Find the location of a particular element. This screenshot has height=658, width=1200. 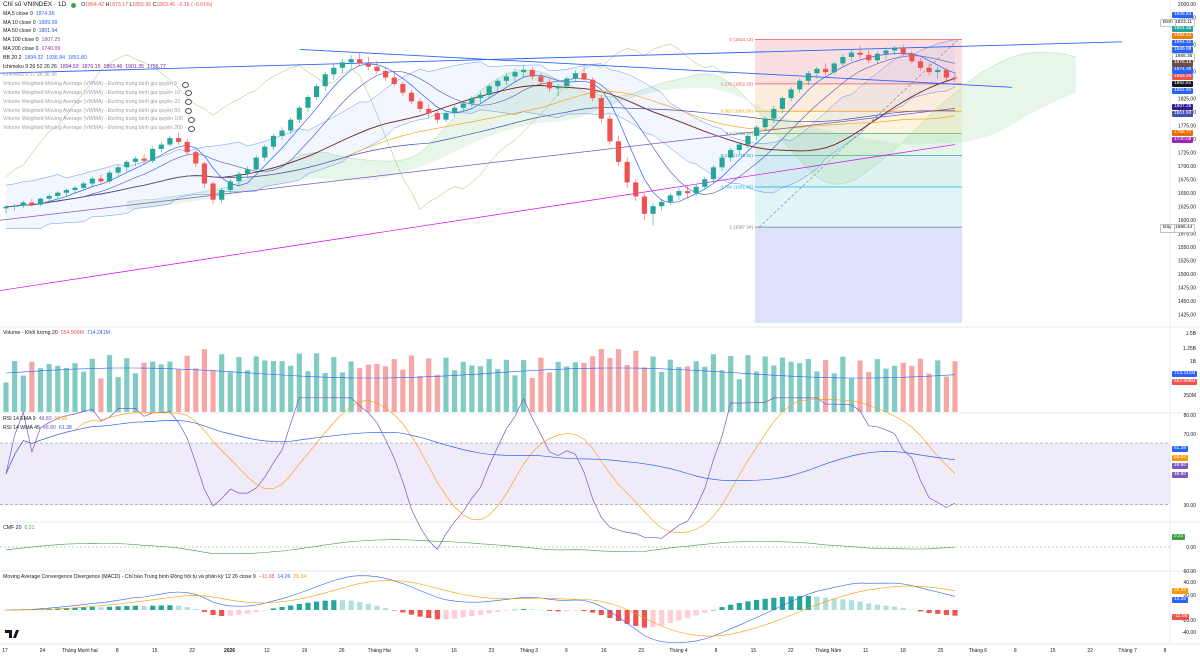

rsi-wma-label: RSI 14 WMA 45 is located at coordinates (21, 427).